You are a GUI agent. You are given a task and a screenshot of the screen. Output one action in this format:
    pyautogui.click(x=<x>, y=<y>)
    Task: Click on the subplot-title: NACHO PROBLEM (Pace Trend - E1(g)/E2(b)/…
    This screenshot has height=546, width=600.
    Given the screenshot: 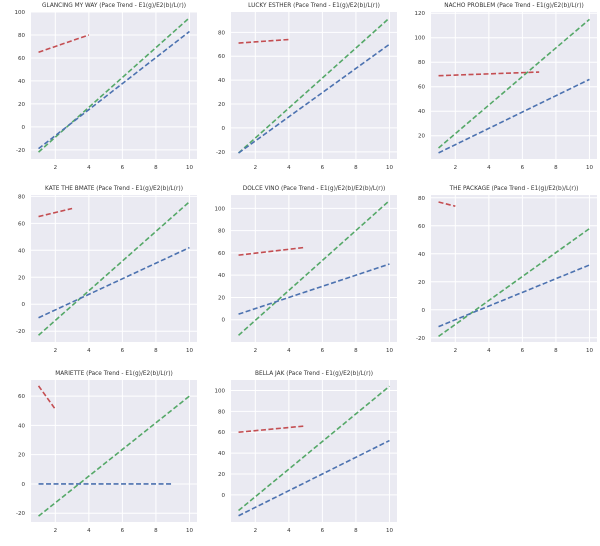 What is the action you would take?
    pyautogui.click(x=514, y=6)
    